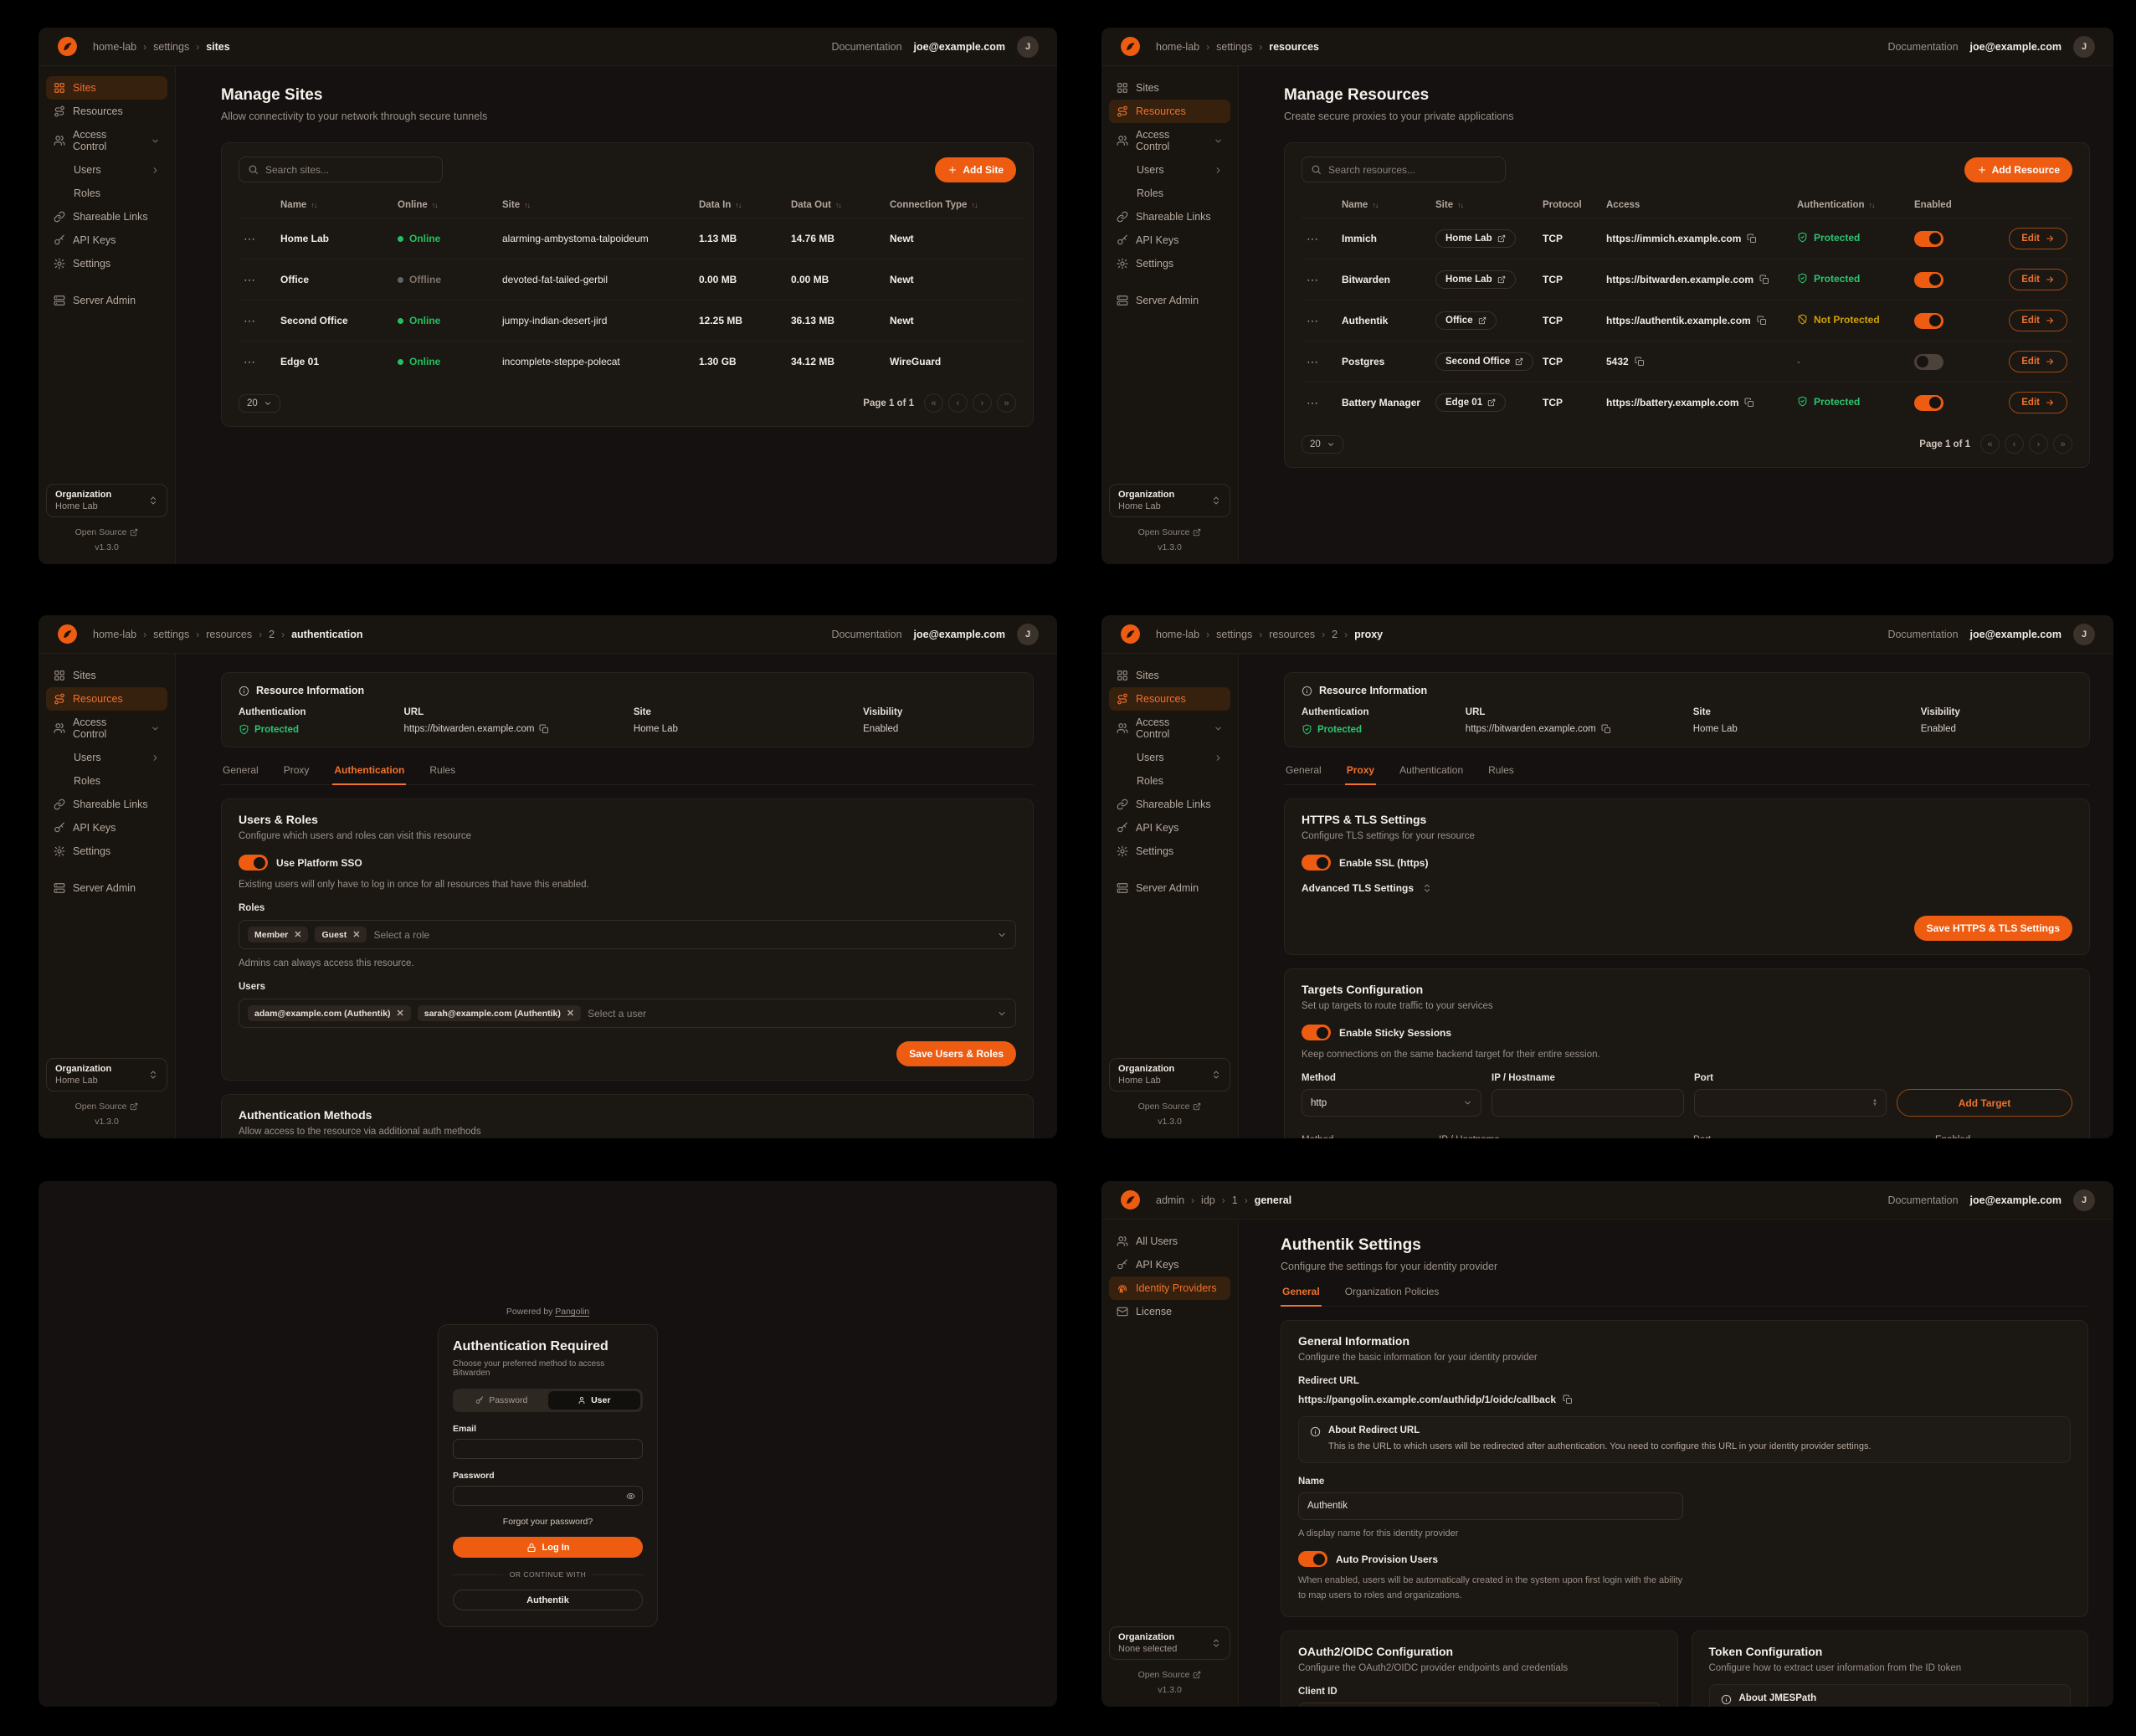 The height and width of the screenshot is (1736, 2136). What do you see at coordinates (1680, 279) in the screenshot?
I see `access-url: https://bitwarden.example.com` at bounding box center [1680, 279].